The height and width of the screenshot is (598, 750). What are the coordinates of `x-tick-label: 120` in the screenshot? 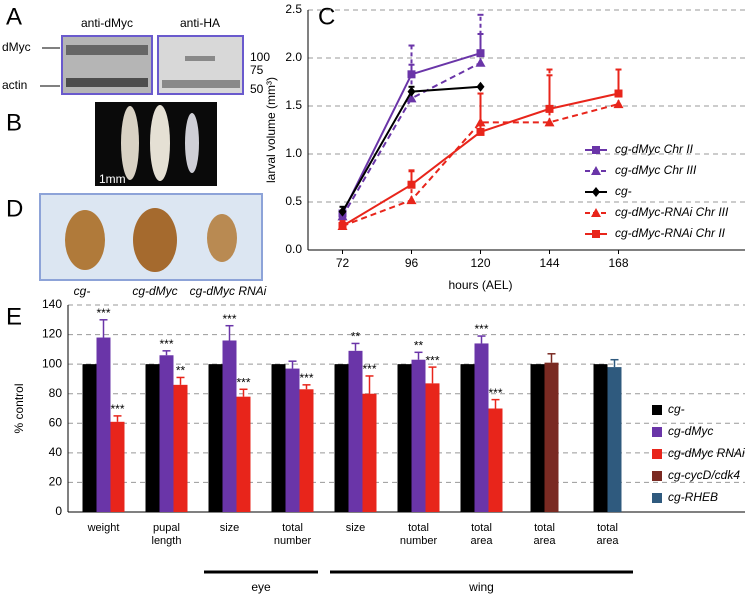 It's located at (480, 263).